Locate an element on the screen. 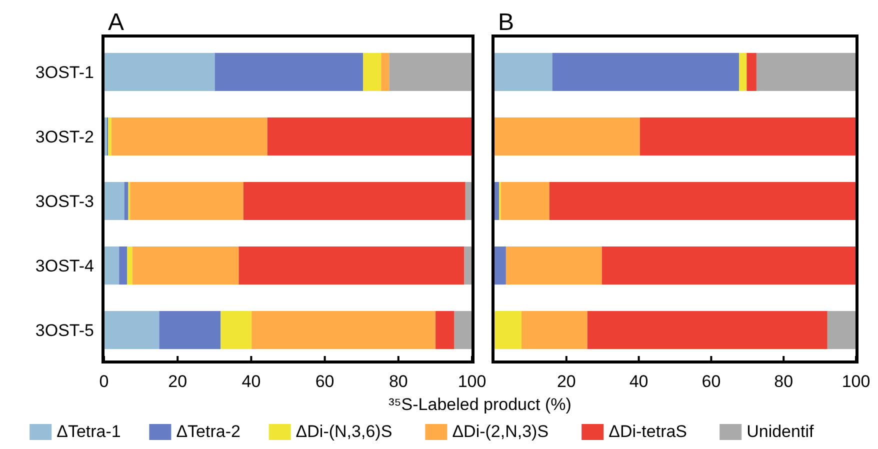  legend-label: Unidentif is located at coordinates (780, 431).